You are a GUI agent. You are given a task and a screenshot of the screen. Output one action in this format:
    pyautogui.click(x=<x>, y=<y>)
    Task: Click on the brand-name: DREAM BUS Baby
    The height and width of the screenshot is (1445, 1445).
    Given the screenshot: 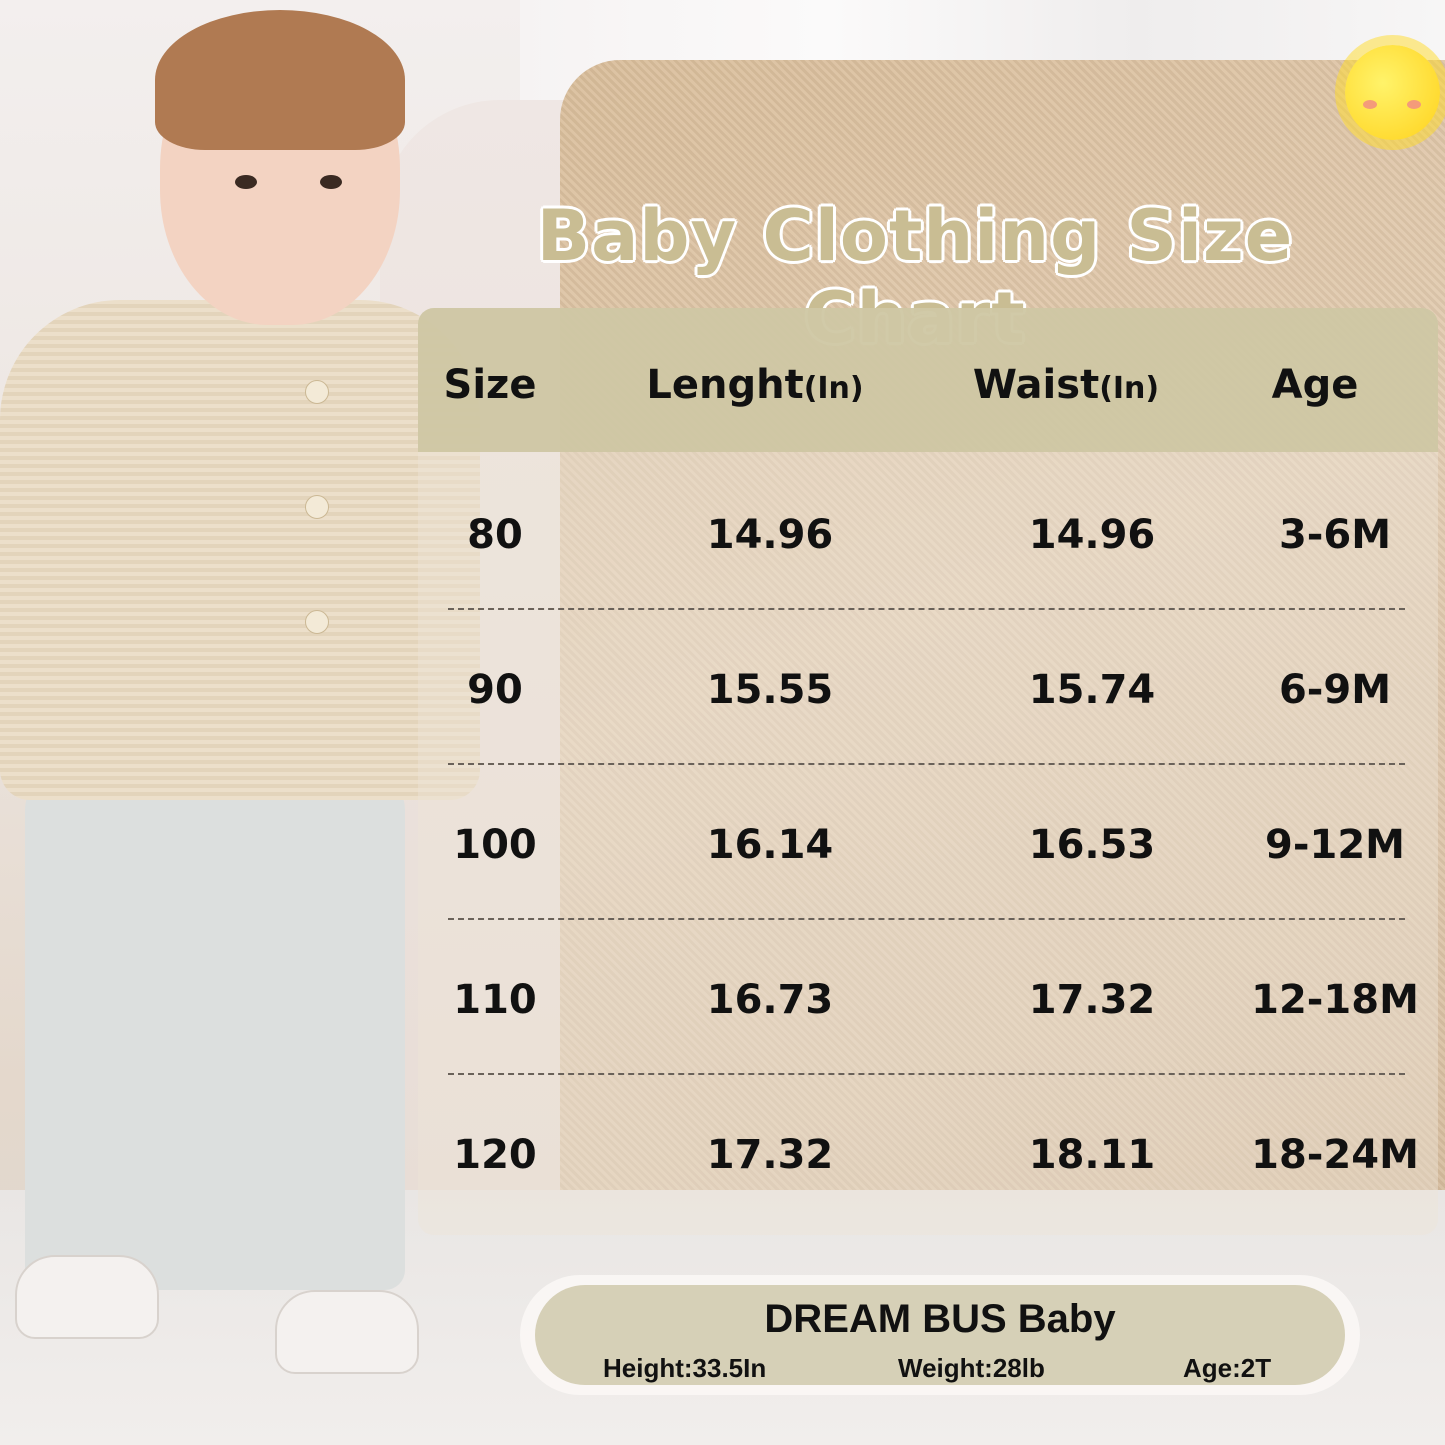 What is the action you would take?
    pyautogui.click(x=940, y=1319)
    